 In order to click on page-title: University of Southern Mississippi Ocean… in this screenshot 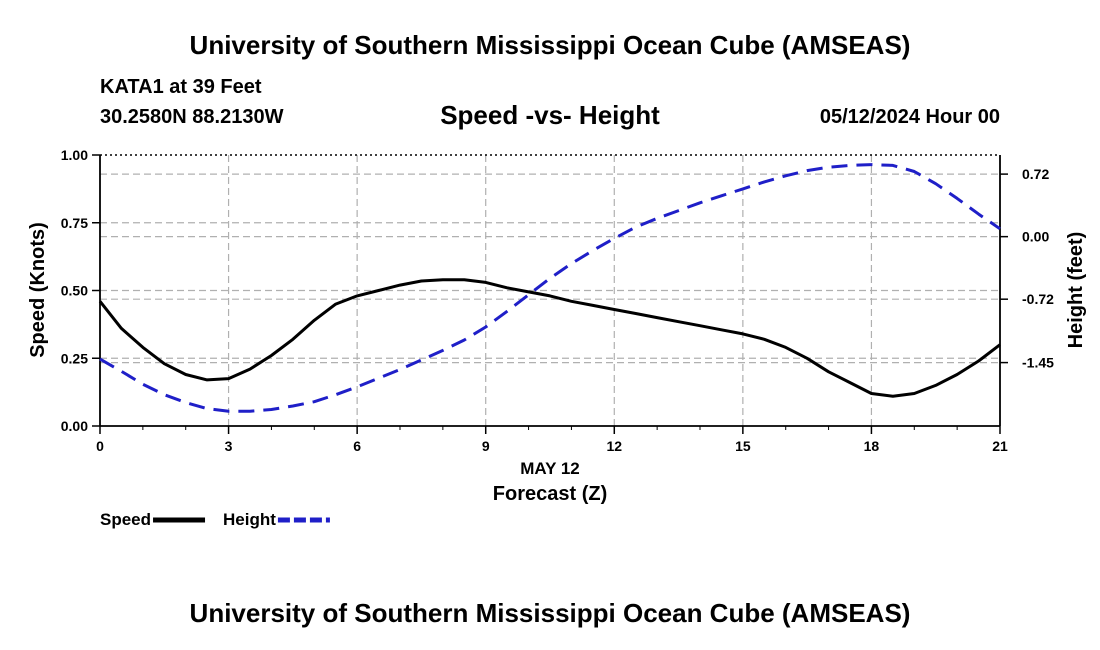, I will do `click(550, 45)`.